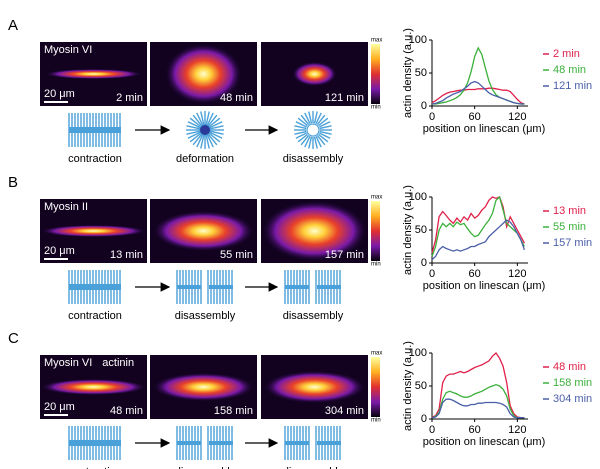  What do you see at coordinates (344, 255) in the screenshot?
I see `time-label: 157 min` at bounding box center [344, 255].